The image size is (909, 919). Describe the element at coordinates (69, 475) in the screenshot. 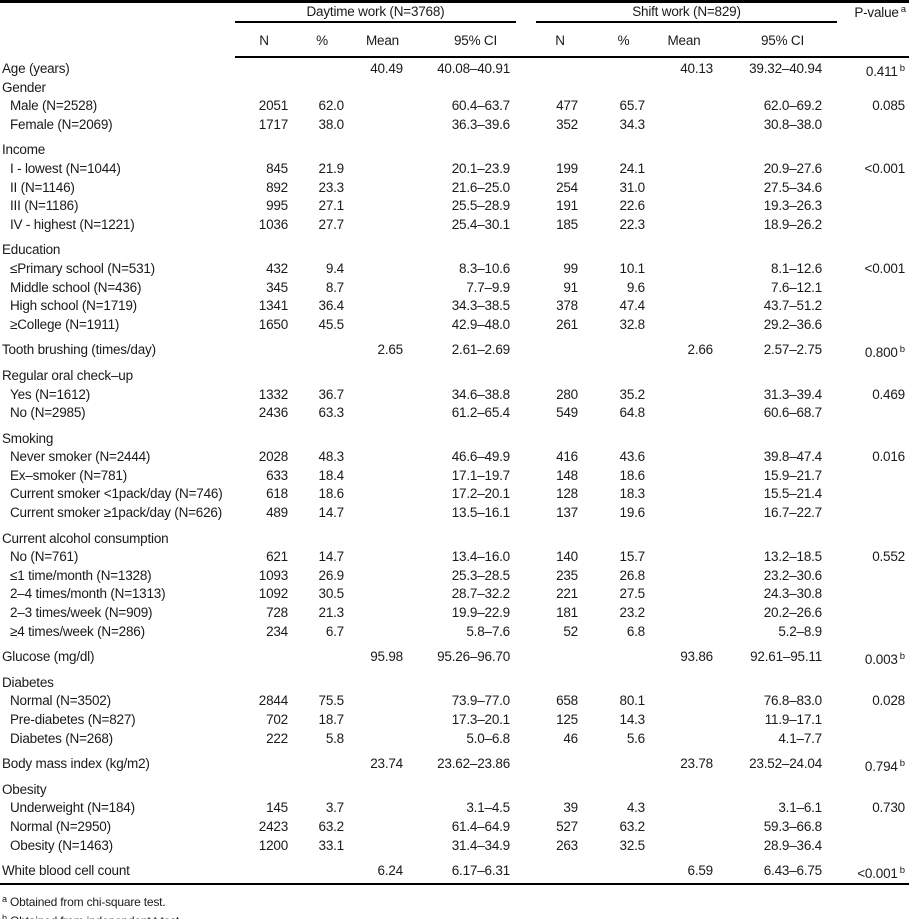

I see `row-label: Ex–smoker (N=781)` at that location.